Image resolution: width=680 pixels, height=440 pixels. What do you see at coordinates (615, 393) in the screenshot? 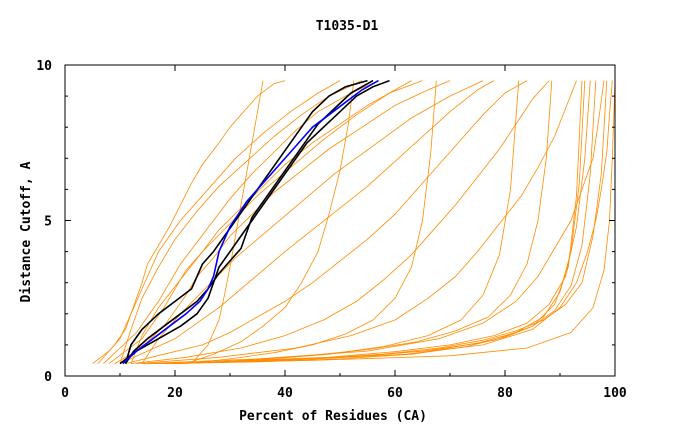
I see `x-tick-label-100: 100` at bounding box center [615, 393].